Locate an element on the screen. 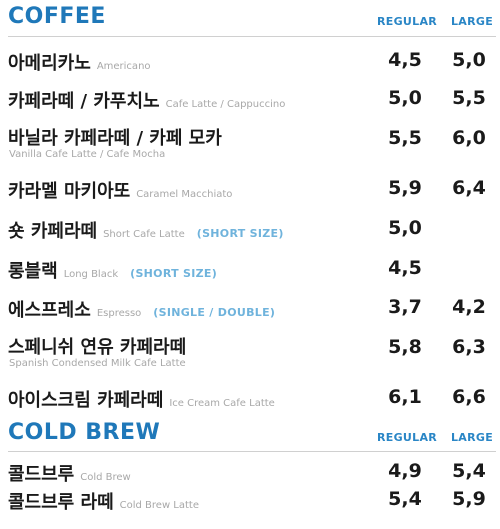 Image resolution: width=500 pixels, height=529 pixels. price-large: 6,0 is located at coordinates (469, 138).